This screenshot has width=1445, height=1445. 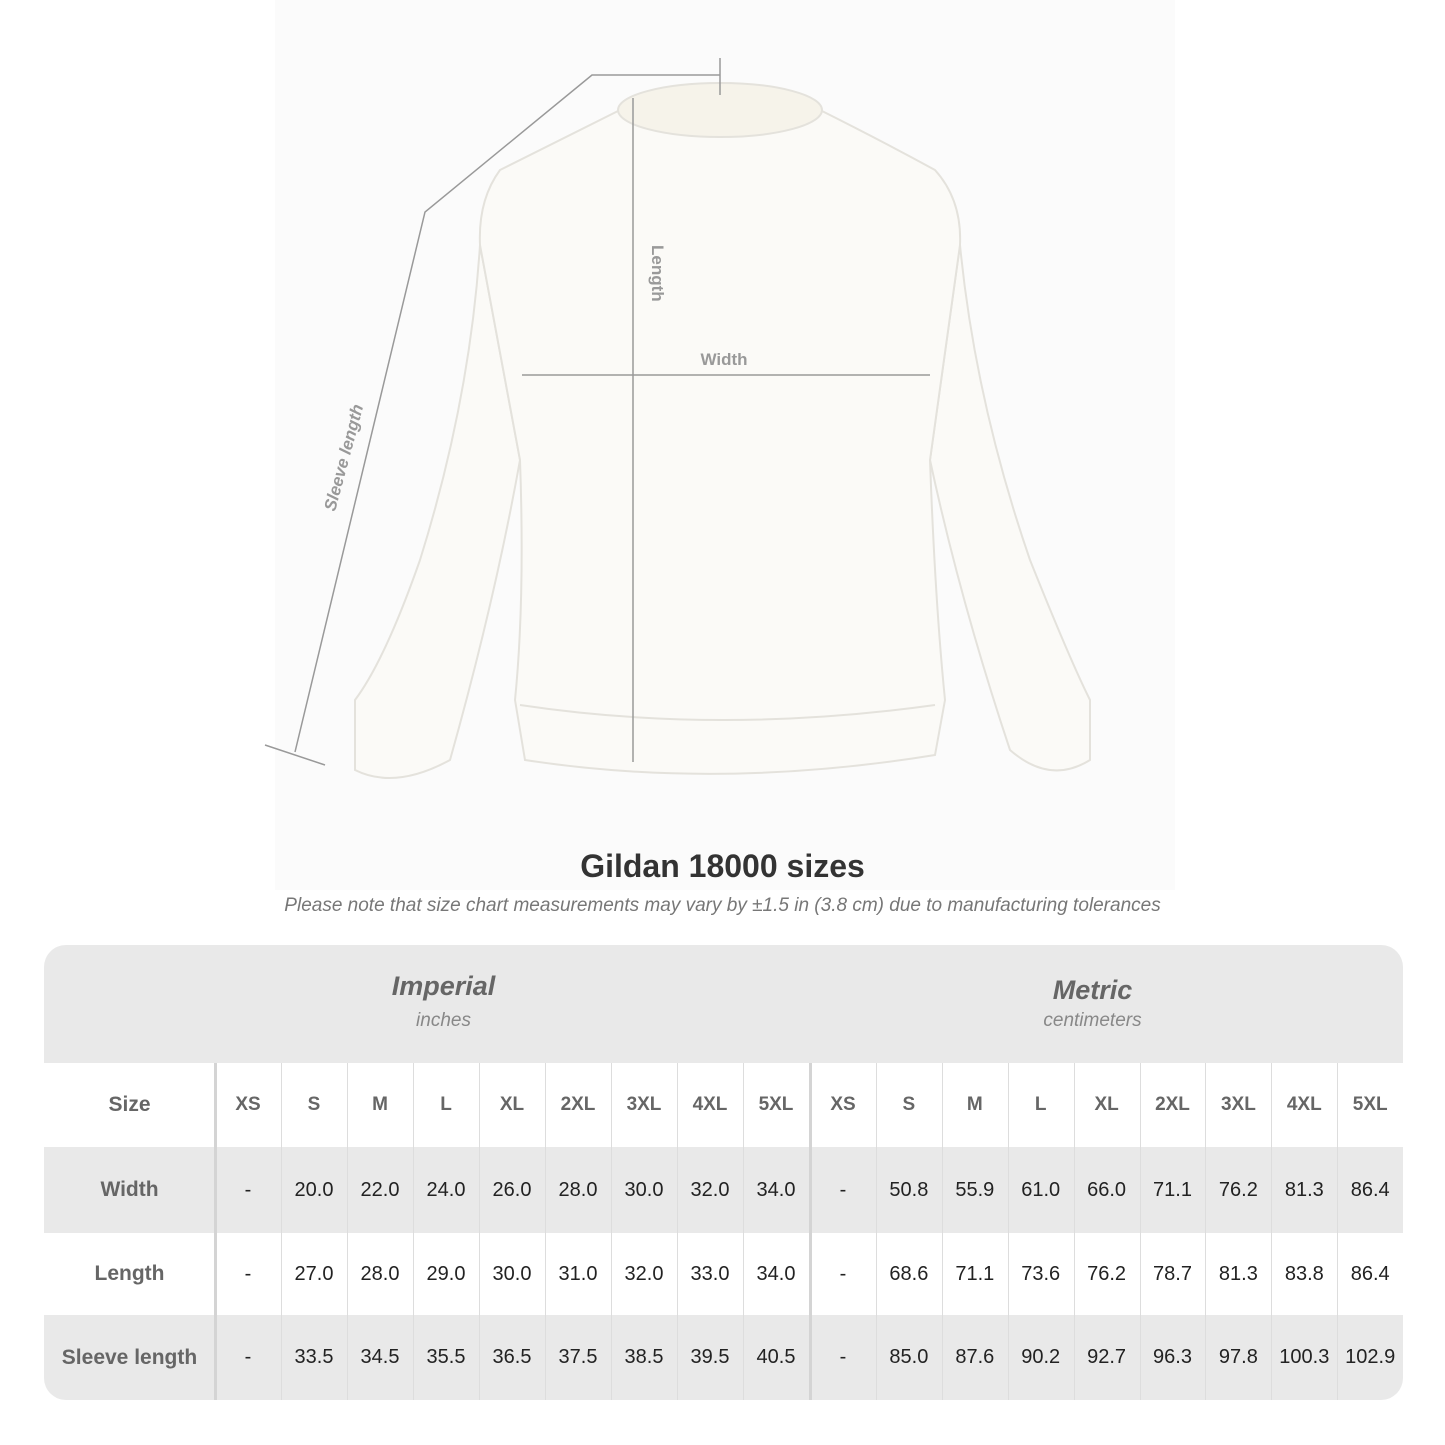 I want to click on table-cell: 26.0, so click(x=512, y=1189).